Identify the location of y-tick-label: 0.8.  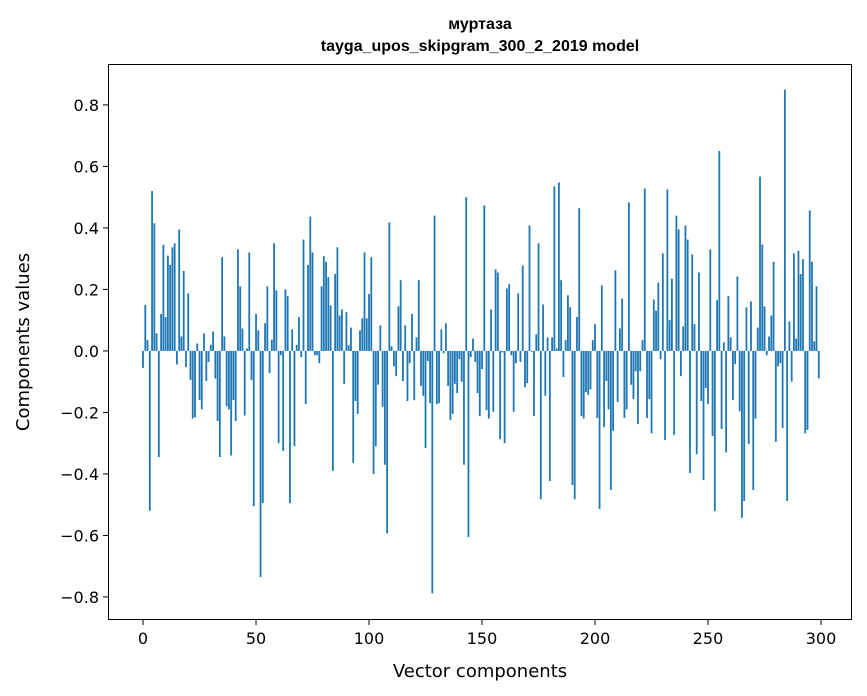
(86, 105).